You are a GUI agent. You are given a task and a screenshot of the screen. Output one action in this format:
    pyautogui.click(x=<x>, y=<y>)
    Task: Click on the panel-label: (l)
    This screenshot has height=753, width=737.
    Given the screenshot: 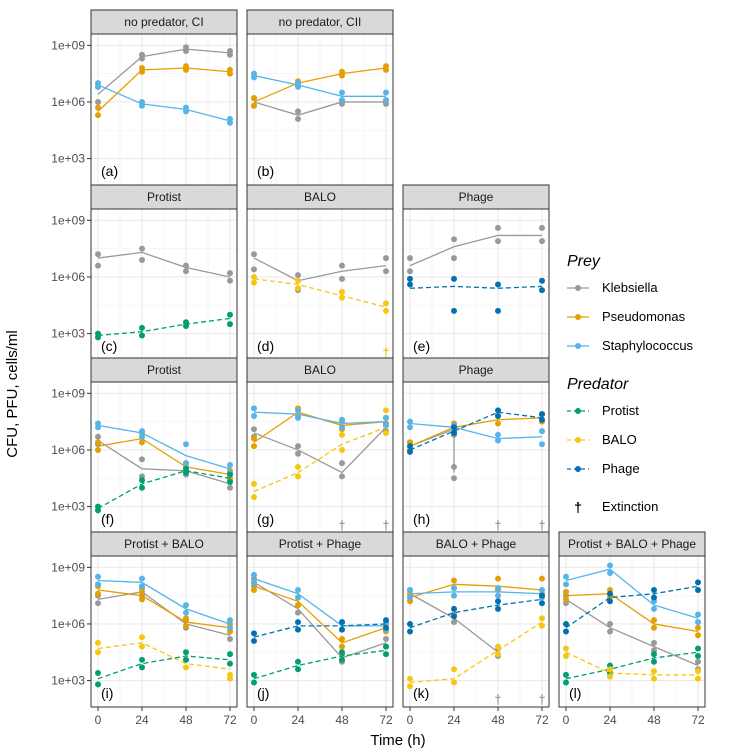 What is the action you would take?
    pyautogui.click(x=575, y=693)
    